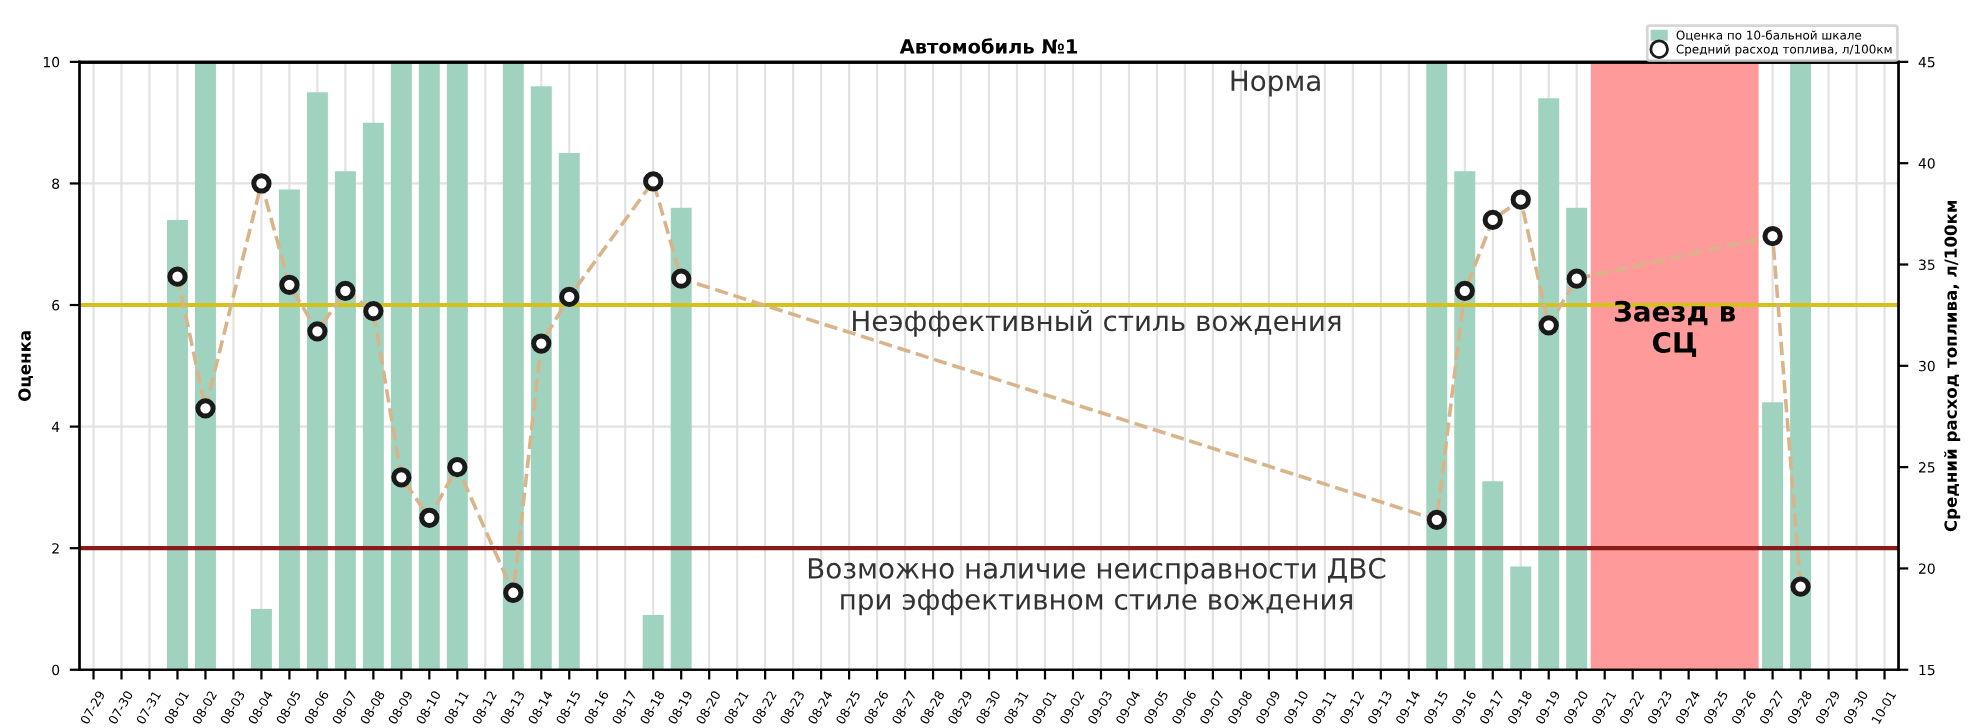  I want to click on y-axis-title: Оценка, so click(25, 366).